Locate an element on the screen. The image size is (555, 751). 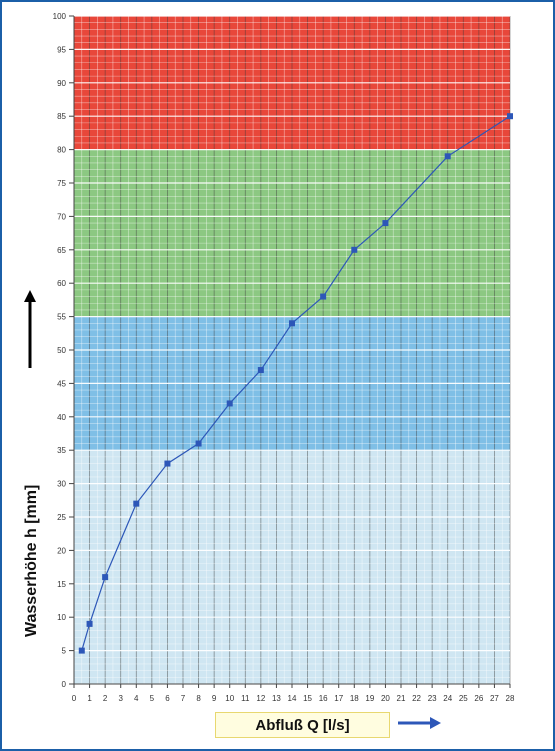
x-tick-label: 6 is located at coordinates (167, 698).